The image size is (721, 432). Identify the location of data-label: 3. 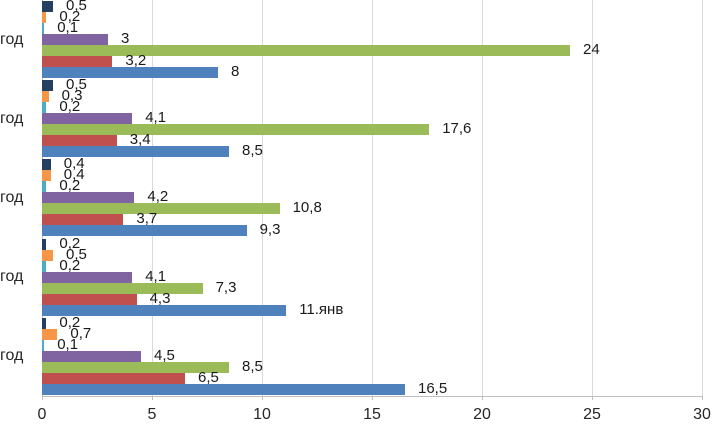
(125, 39).